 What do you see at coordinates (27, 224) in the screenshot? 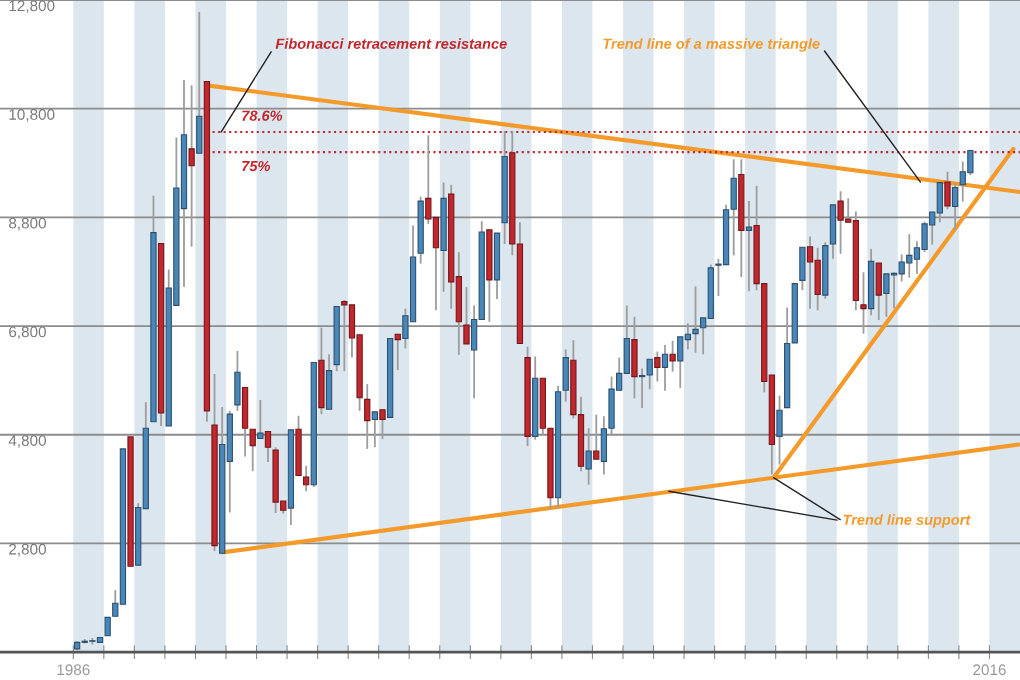
I see `y-tick-label: 8,800` at bounding box center [27, 224].